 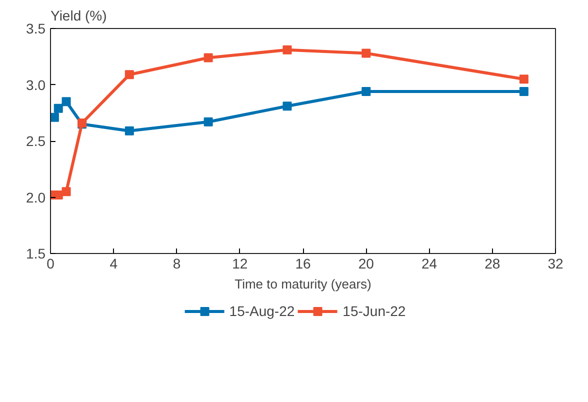 What do you see at coordinates (556, 264) in the screenshot?
I see `x-tick-label: 32` at bounding box center [556, 264].